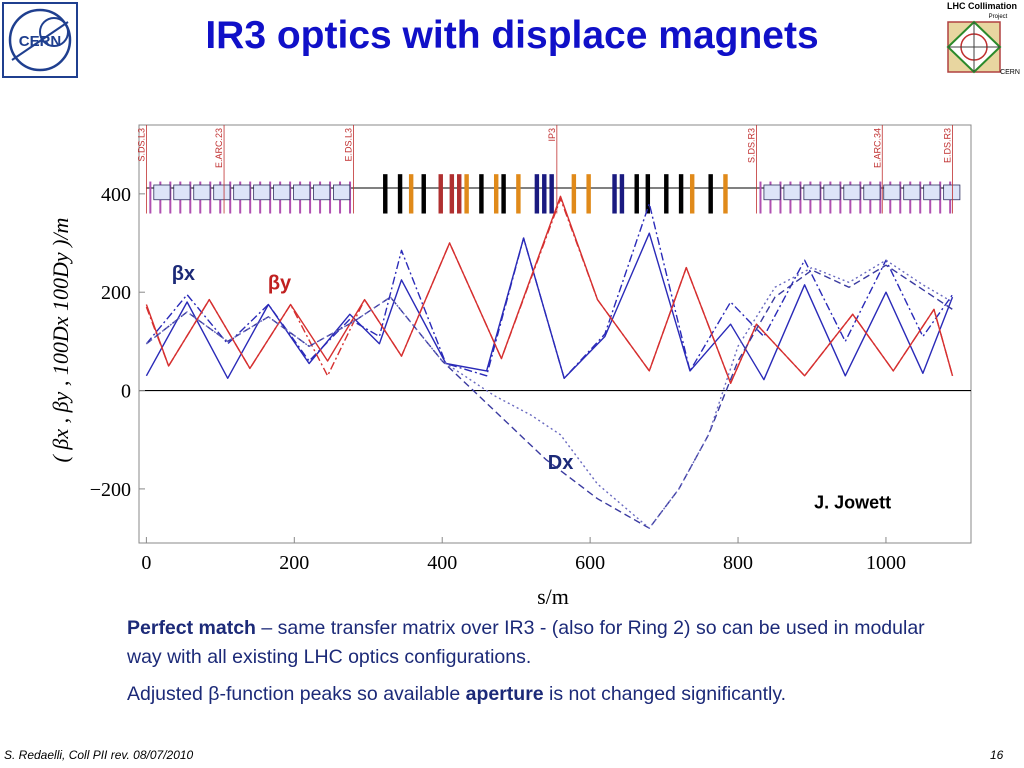 This screenshot has height=768, width=1024. Describe the element at coordinates (60, 340) in the screenshot. I see `y-axis-label: ( βx , βy , 100Dx 100Dy )/m` at that location.